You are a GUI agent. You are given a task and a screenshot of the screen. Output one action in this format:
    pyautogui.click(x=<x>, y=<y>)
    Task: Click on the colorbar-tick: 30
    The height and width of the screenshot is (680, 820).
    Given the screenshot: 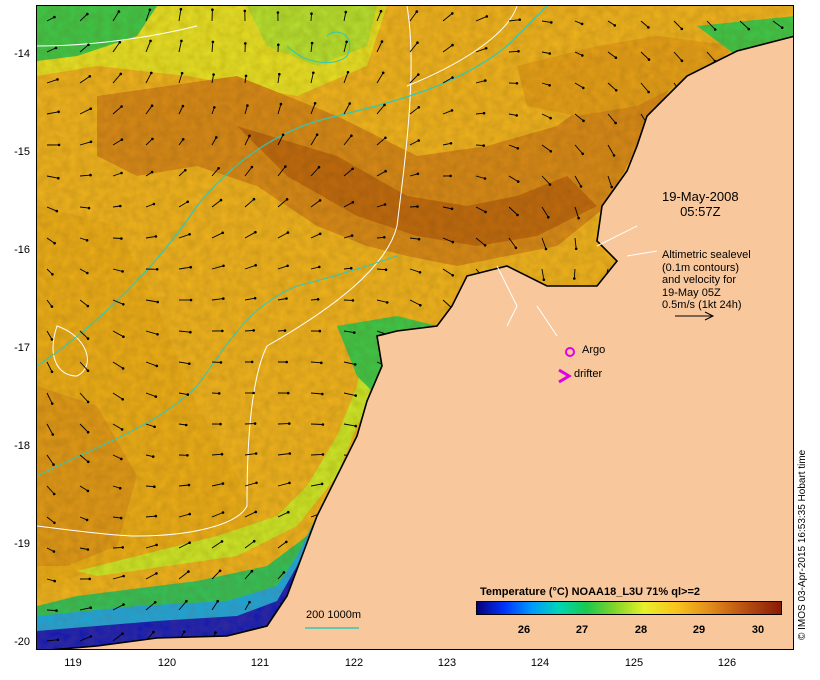 What is the action you would take?
    pyautogui.click(x=758, y=630)
    